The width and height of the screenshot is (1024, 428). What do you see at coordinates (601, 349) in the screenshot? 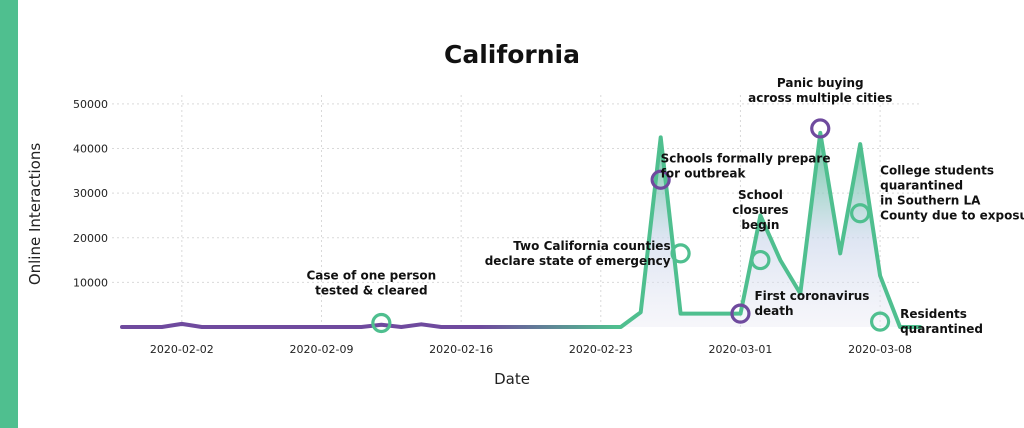
I see `x-tick-label: 2020-02-23` at bounding box center [601, 349].